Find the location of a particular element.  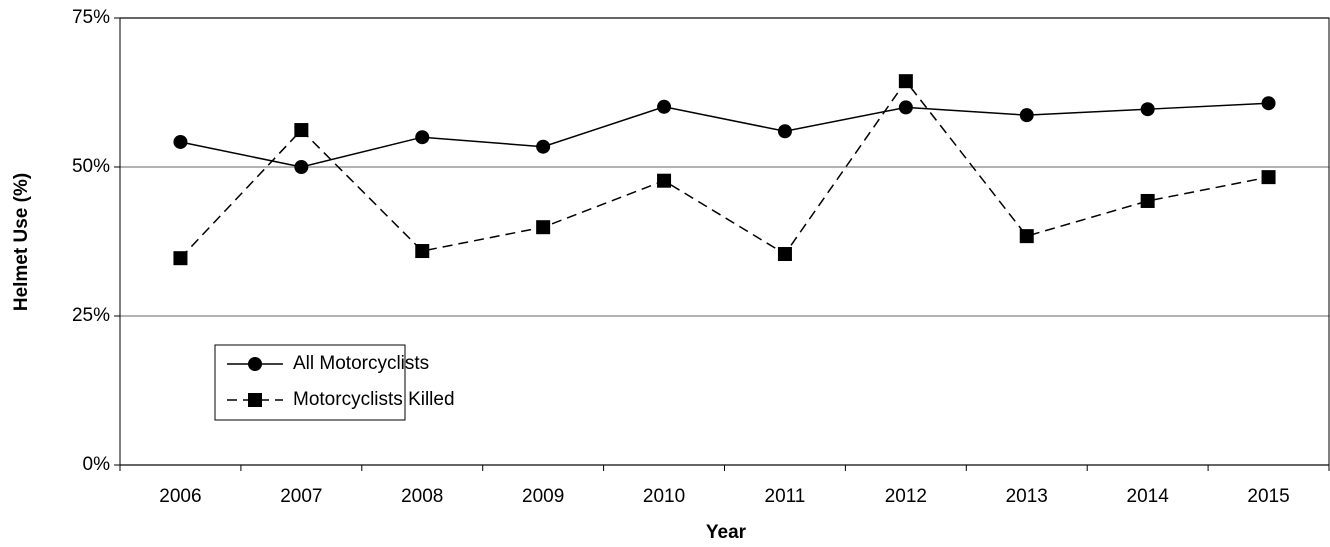

legend-box is located at coordinates (310, 382).